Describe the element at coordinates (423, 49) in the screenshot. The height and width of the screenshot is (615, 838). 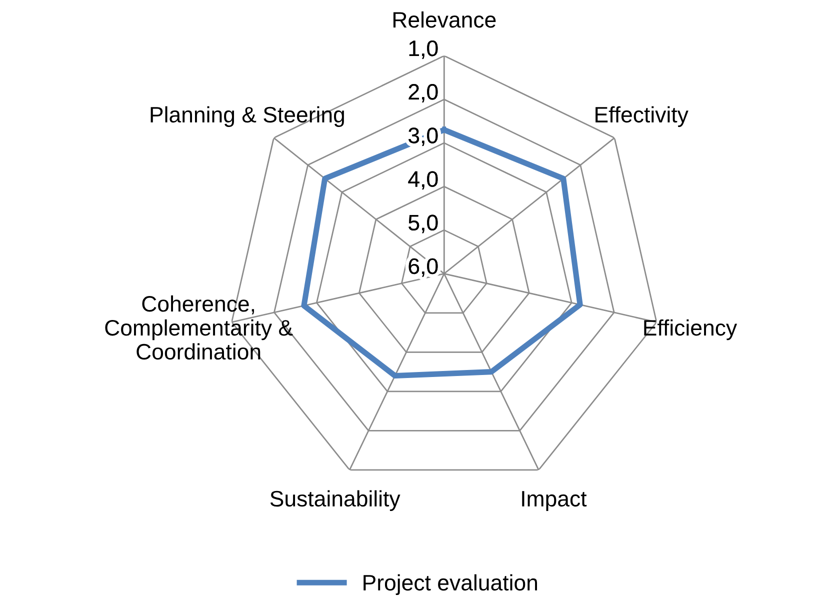
I see `y-tick-label: 1,0` at that location.